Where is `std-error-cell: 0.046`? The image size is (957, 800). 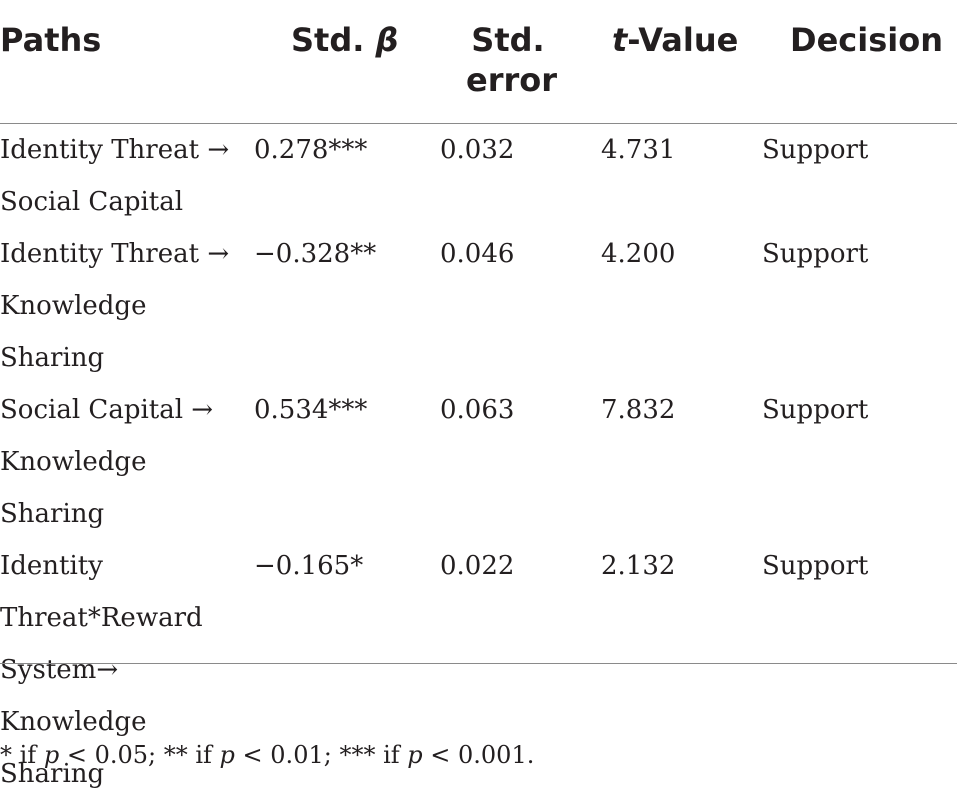
std-error-cell: 0.046 is located at coordinates (477, 254).